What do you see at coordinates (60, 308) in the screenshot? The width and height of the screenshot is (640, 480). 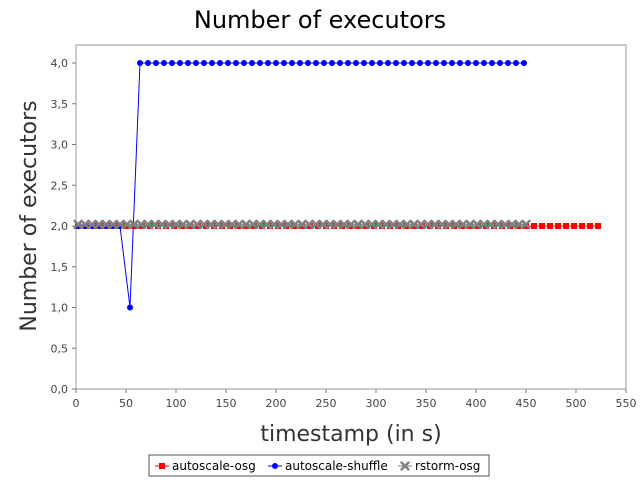 I see `y-tick-label: 1,0` at bounding box center [60, 308].